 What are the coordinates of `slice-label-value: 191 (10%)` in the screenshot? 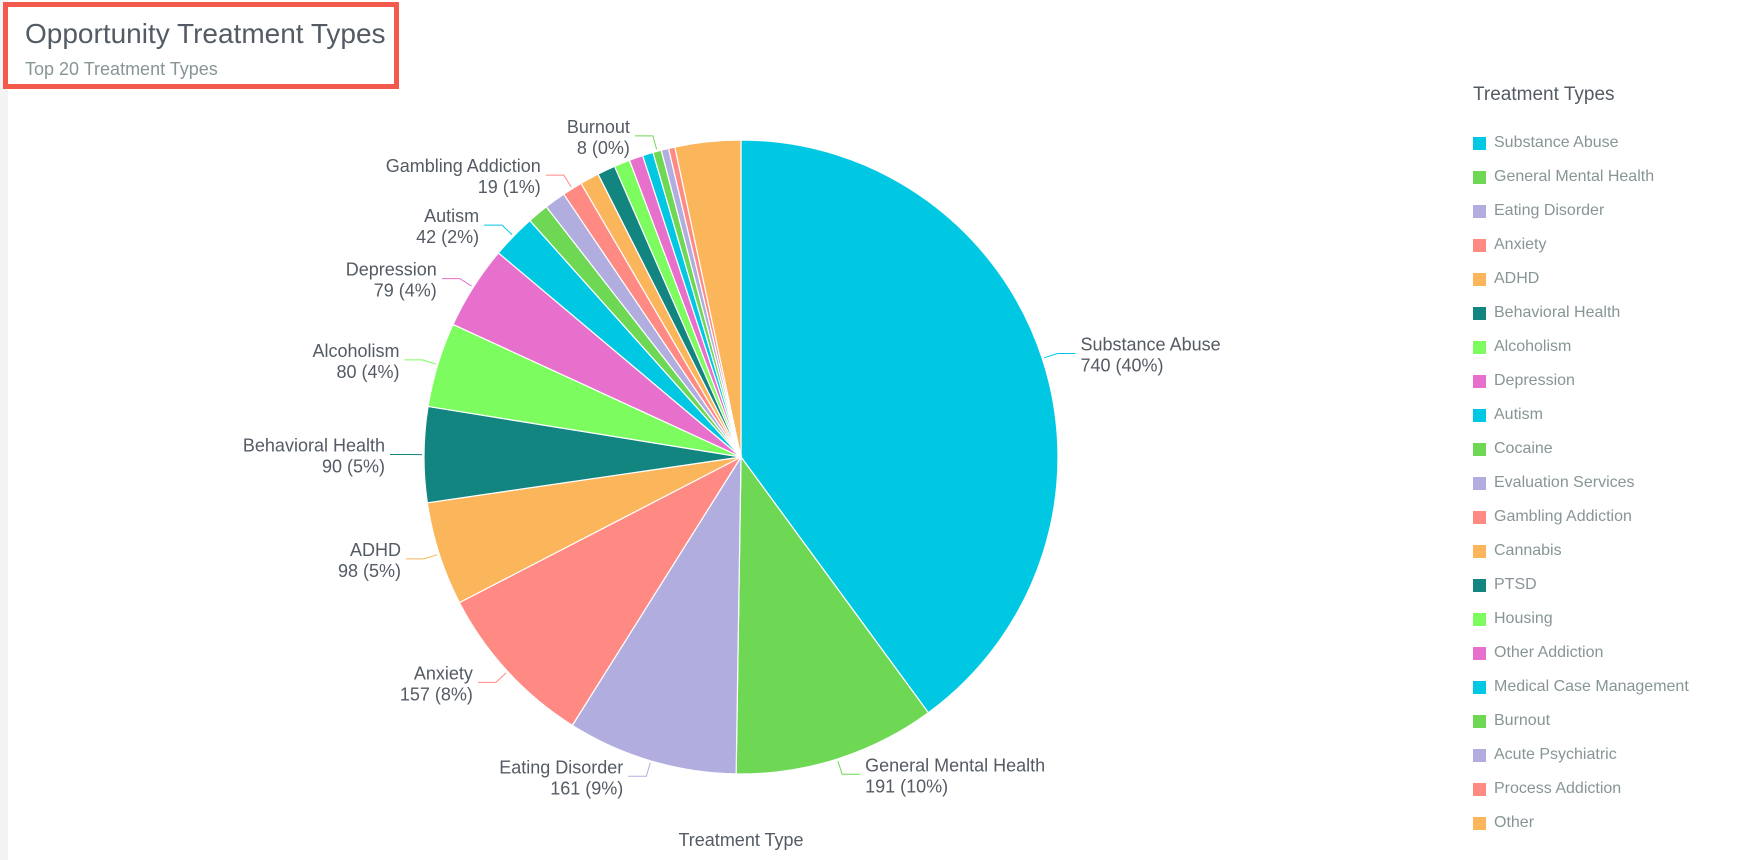 It's located at (906, 786).